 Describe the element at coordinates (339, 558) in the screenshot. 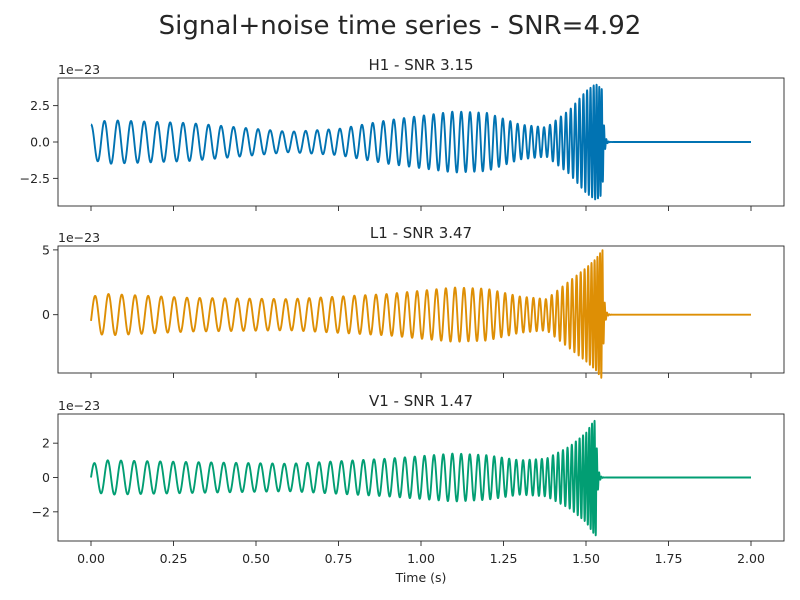

I see `xtick-label: 0.75` at that location.